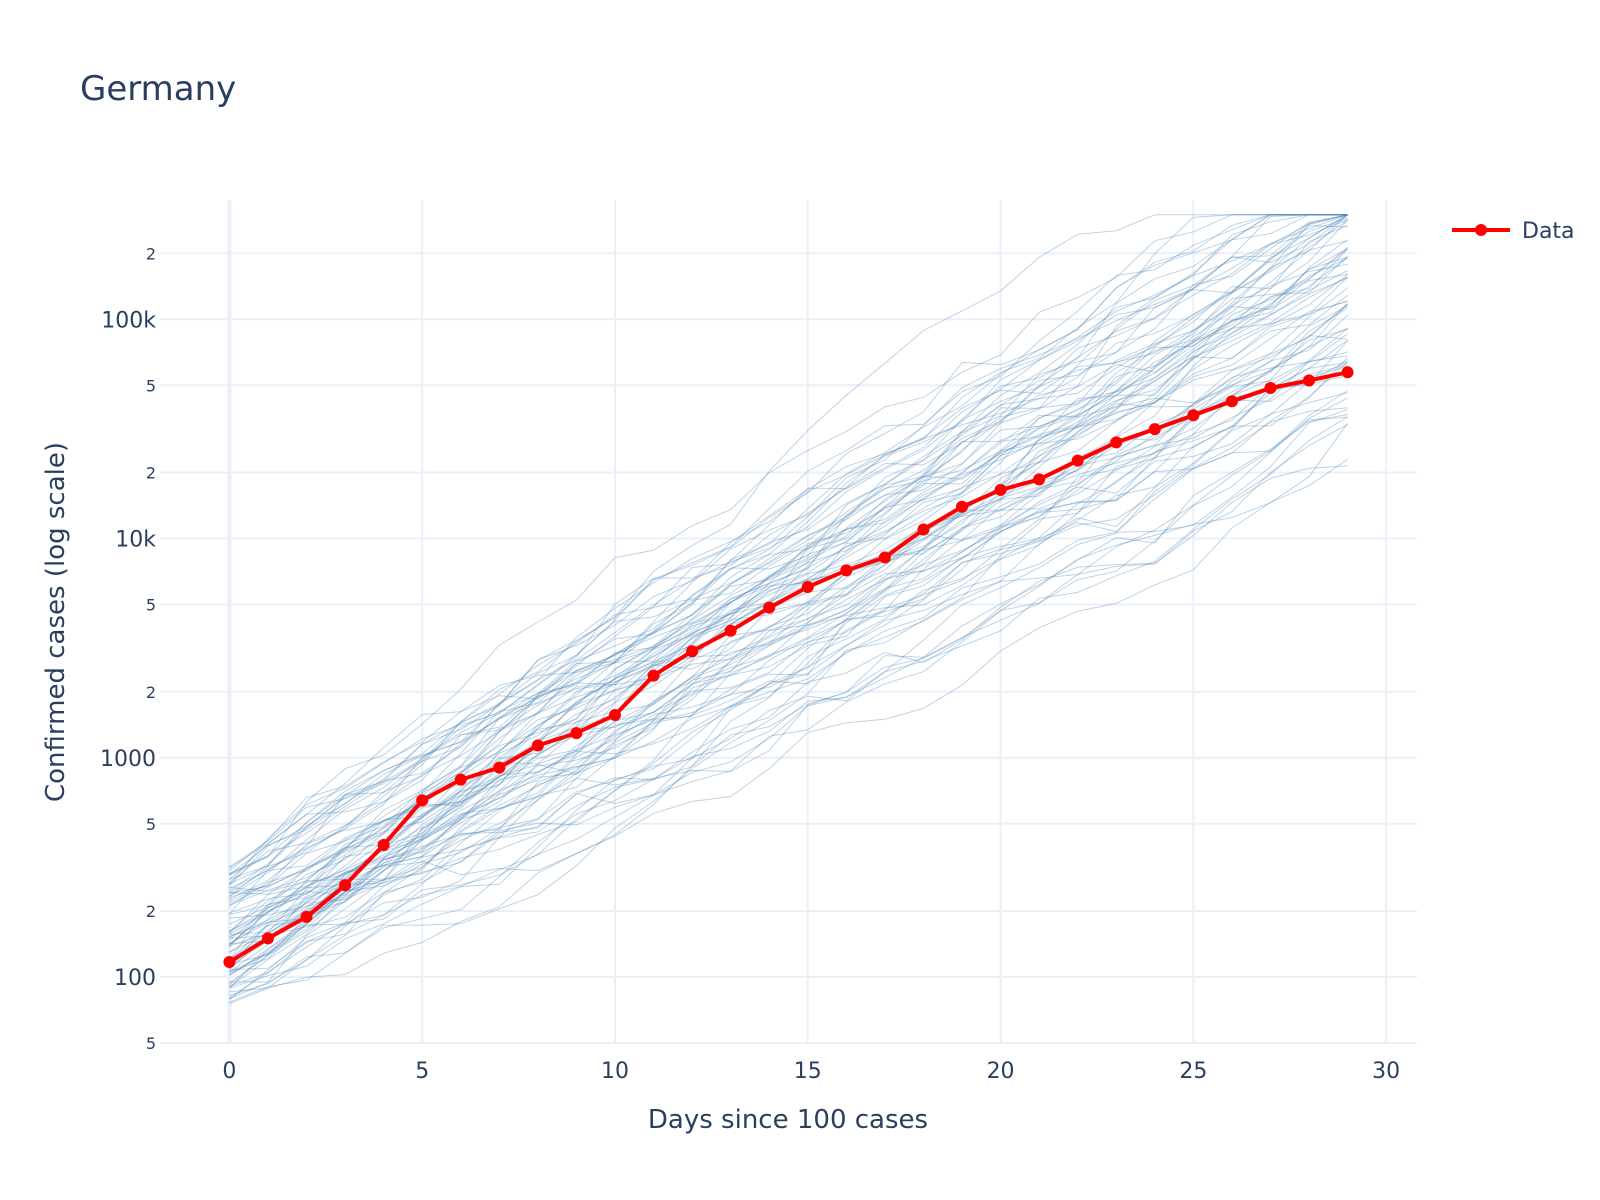 The image size is (1600, 1200). I want to click on y-minor-tick-label: 5, so click(151, 1043).